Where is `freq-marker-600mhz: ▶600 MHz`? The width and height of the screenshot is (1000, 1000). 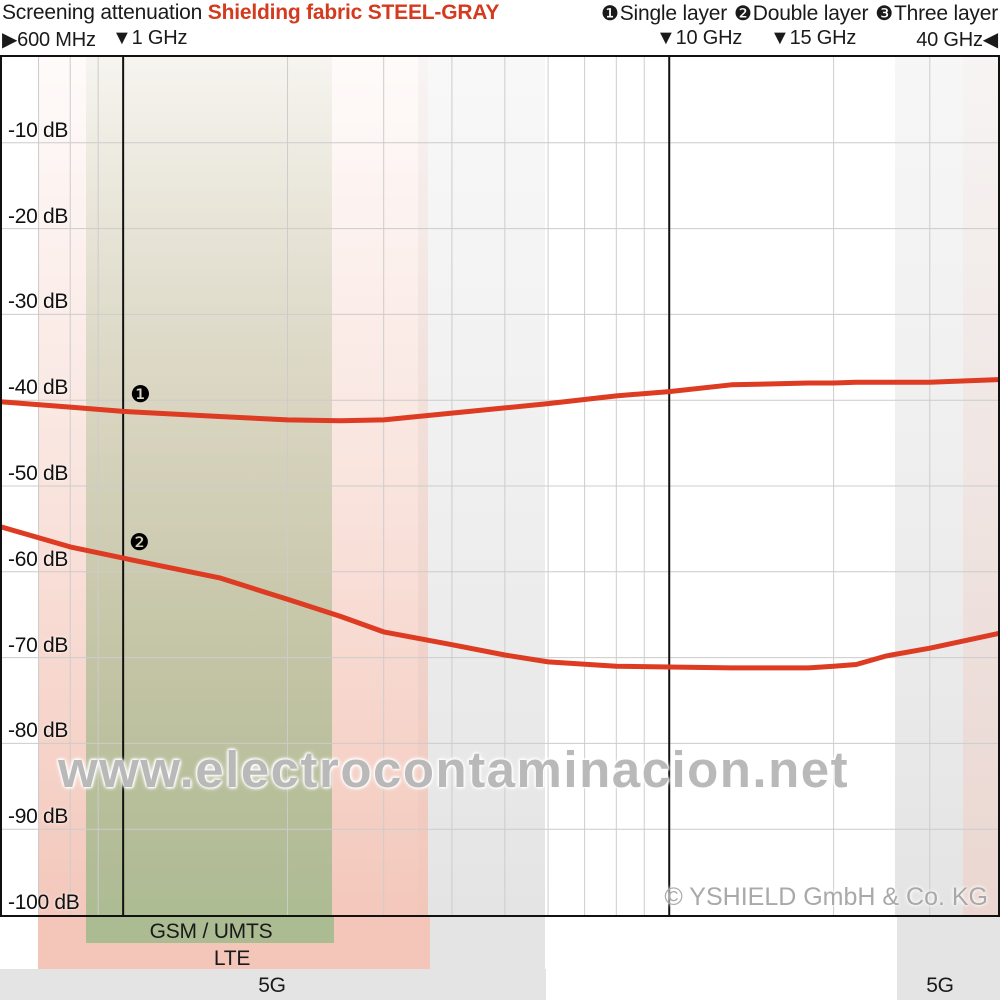 freq-marker-600mhz: ▶600 MHz is located at coordinates (49, 40).